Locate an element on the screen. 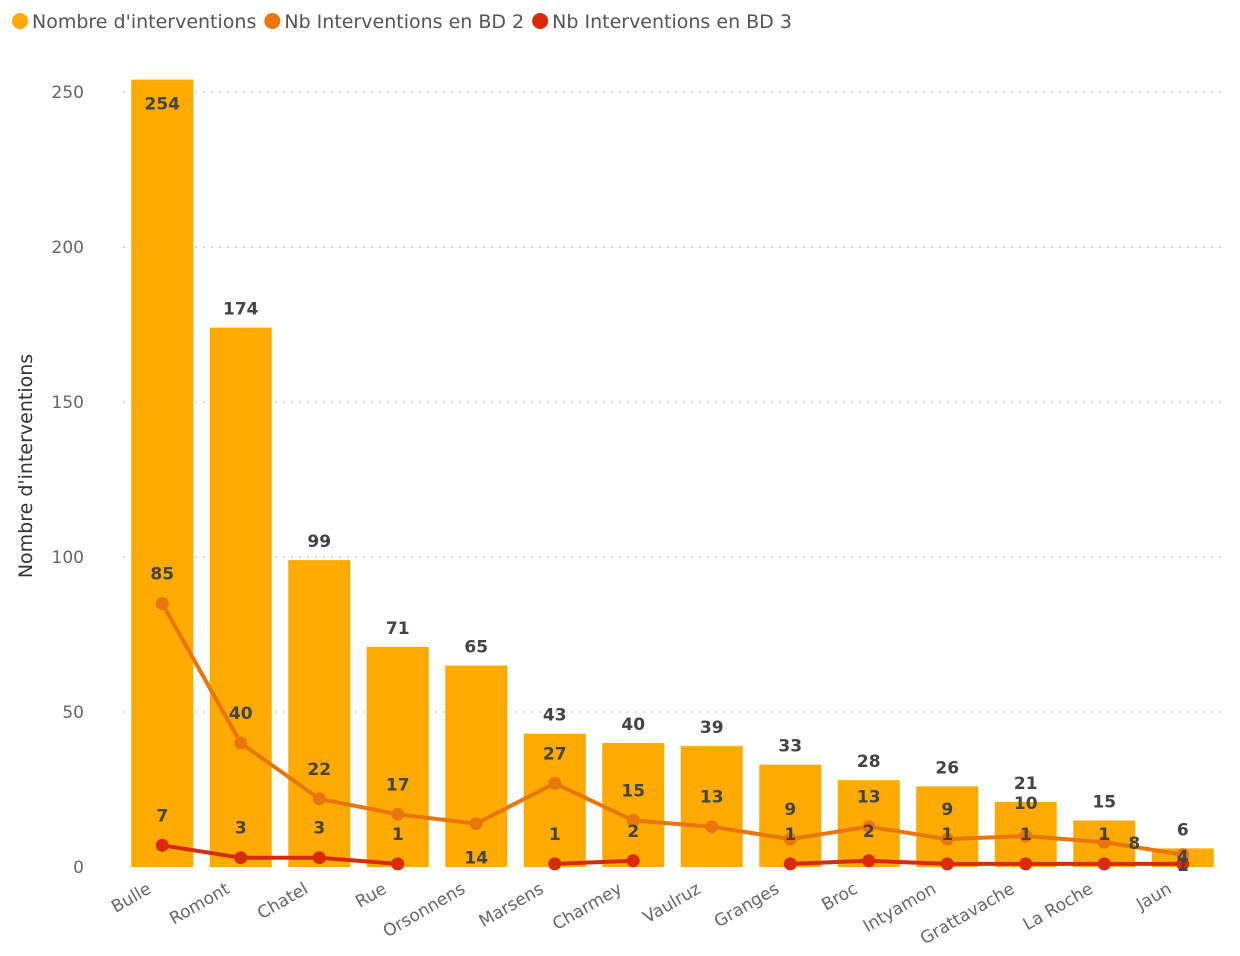 This screenshot has width=1240, height=956. label-bd2-intyamon: 9 is located at coordinates (947, 810).